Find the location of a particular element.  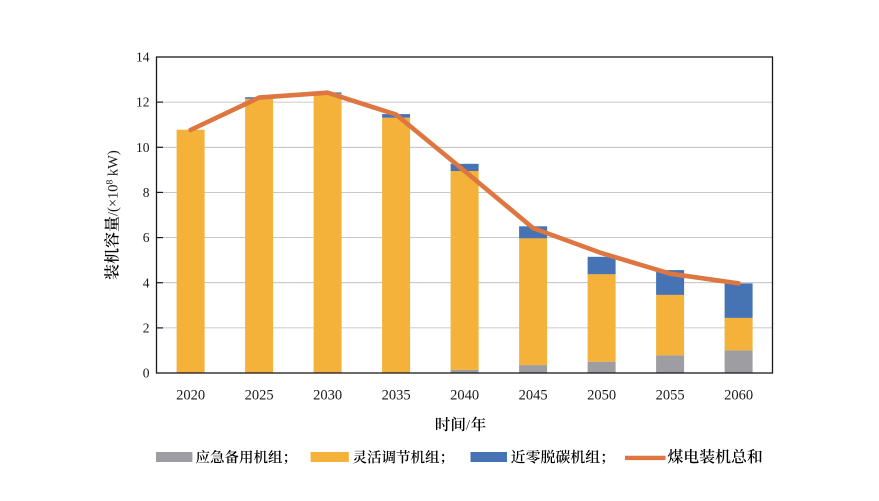

svg-text: 2050 is located at coordinates (601, 396).